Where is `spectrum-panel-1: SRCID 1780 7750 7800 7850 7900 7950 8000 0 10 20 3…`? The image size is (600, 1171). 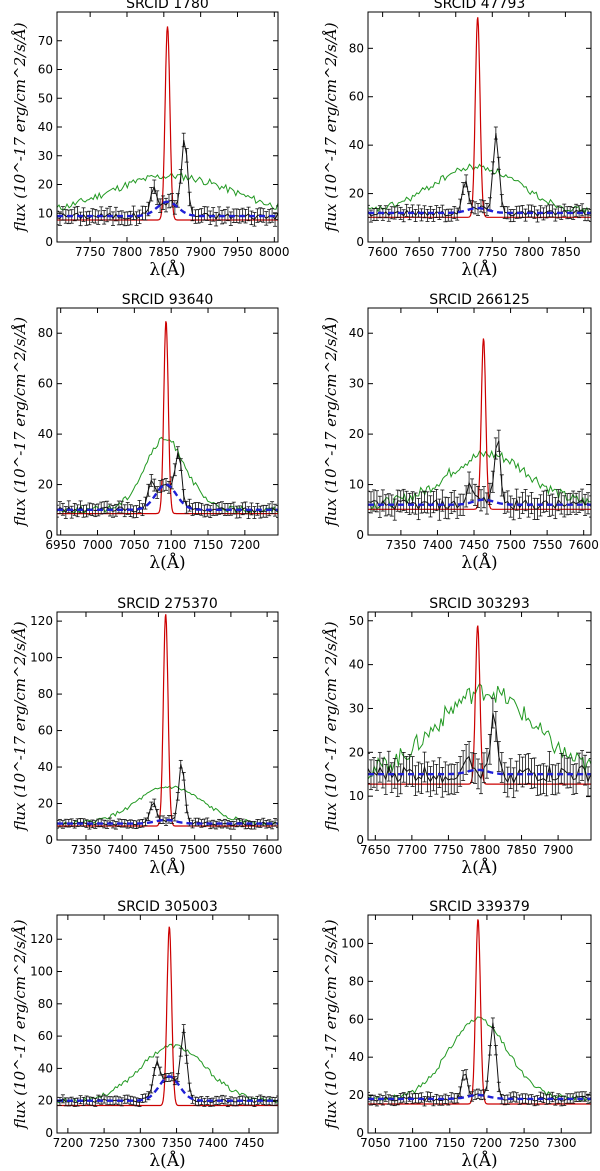
spectrum-panel-1: SRCID 1780 7750 7800 7850 7900 7950 8000 0 10 20 3… is located at coordinates (150, 140).